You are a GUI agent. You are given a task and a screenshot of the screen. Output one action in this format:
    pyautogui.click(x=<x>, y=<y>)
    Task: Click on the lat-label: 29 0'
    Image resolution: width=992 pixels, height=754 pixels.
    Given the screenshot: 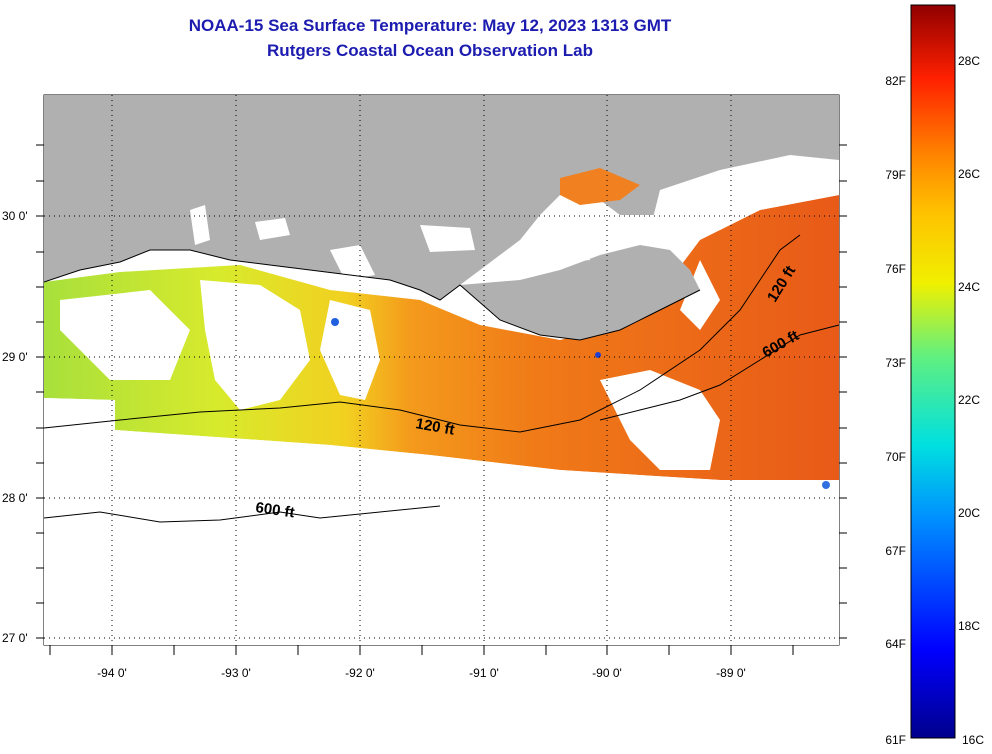 What is the action you would take?
    pyautogui.click(x=15, y=357)
    